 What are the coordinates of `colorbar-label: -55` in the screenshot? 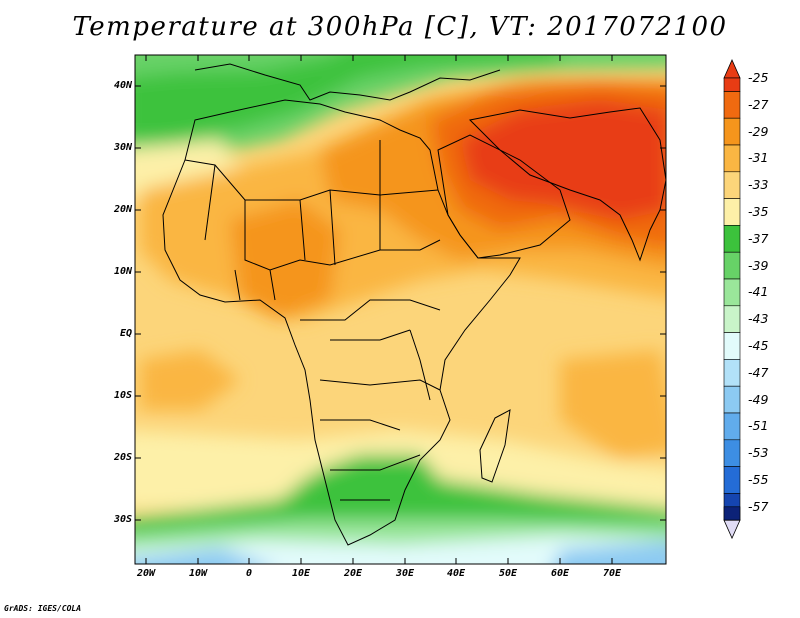 It's located at (758, 479).